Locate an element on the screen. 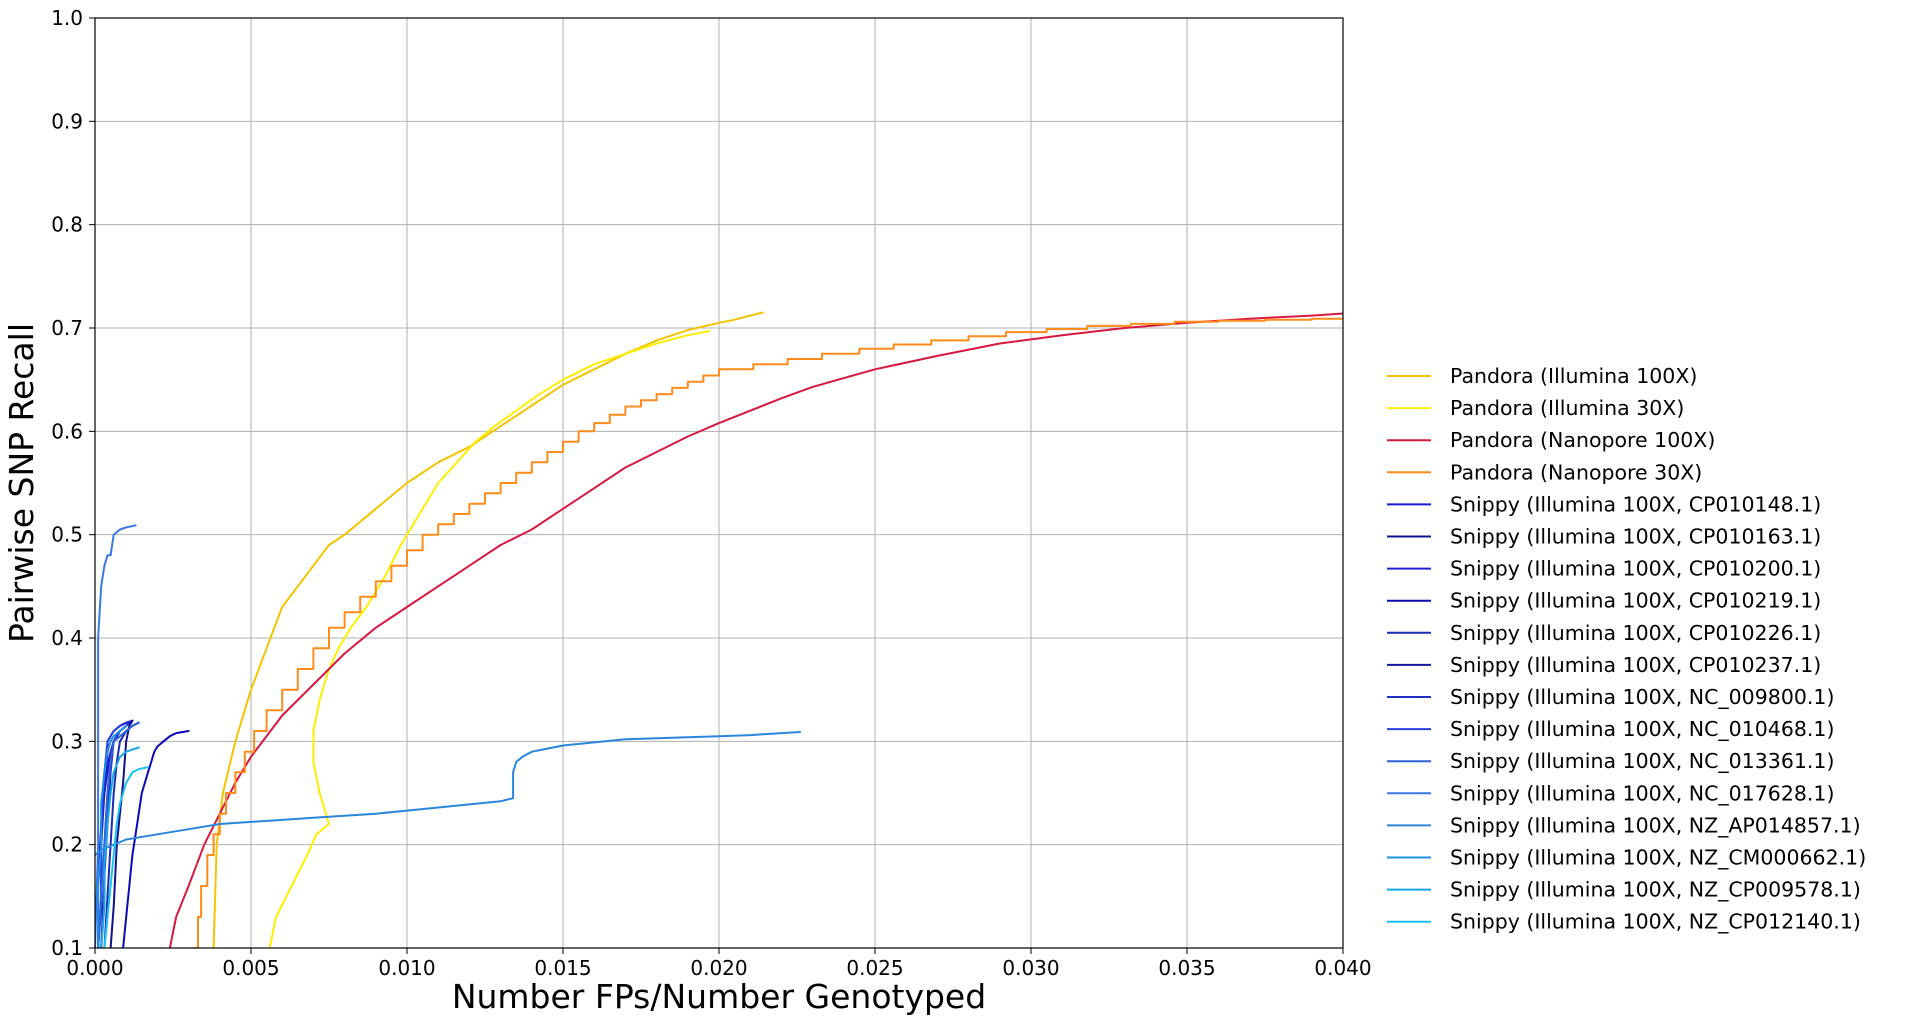 This screenshot has width=1911, height=1020. legend-label: Snippy (Illumina 100X, NZ_AP014857.1) is located at coordinates (1655, 825).